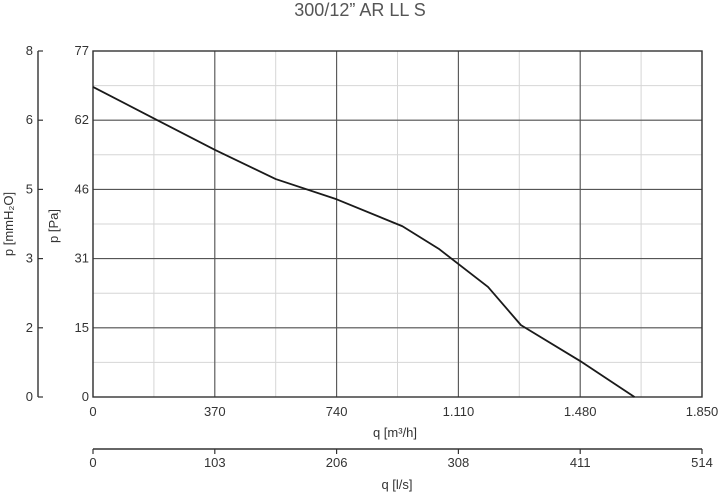  What do you see at coordinates (580, 411) in the screenshot?
I see `x-tick-label: 1.480` at bounding box center [580, 411].